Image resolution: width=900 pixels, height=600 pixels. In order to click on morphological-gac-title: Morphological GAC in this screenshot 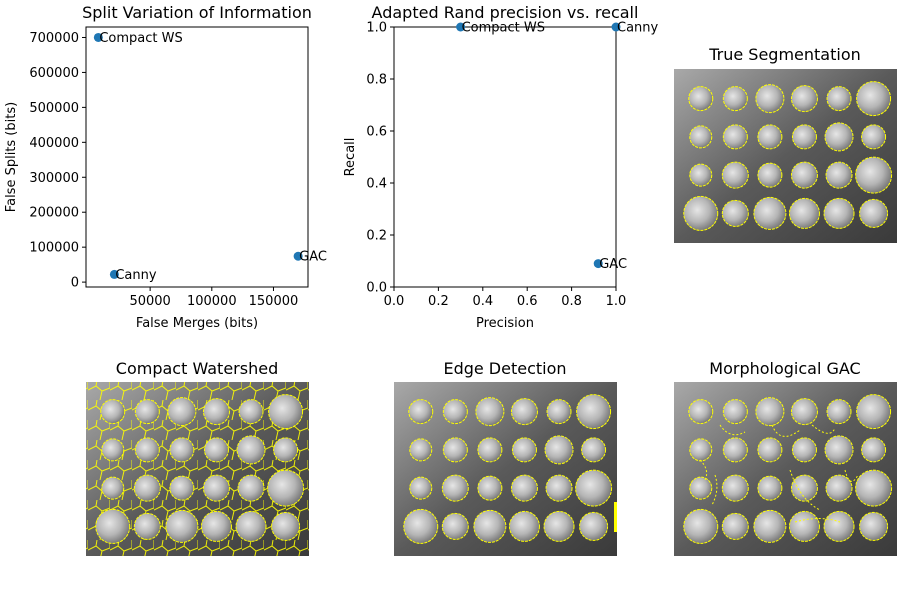, I will do `click(784, 368)`.